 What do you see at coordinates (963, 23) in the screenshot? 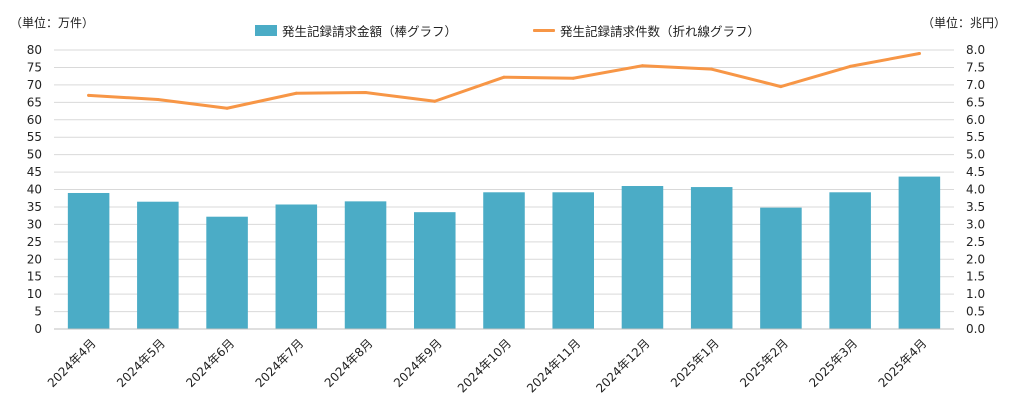
I see `right-axis-unit-label: （単位：兆円）` at bounding box center [963, 23].